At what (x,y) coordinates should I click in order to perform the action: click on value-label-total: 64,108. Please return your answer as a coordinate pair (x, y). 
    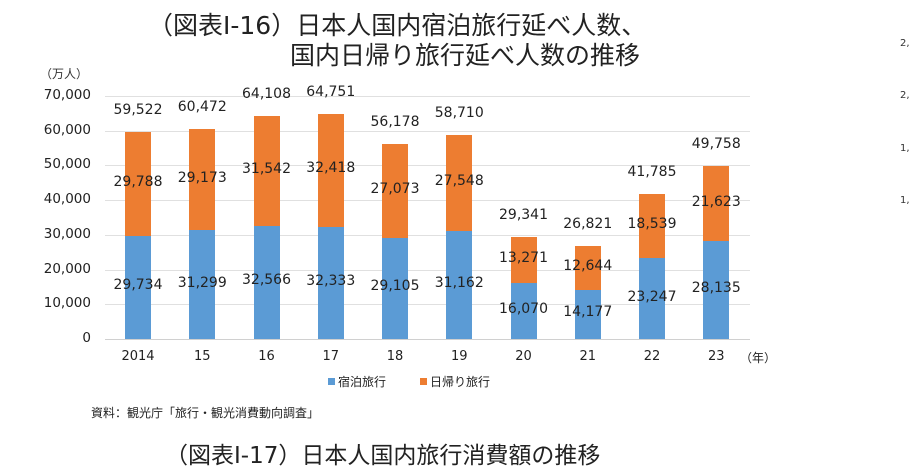
    Looking at the image, I should click on (266, 94).